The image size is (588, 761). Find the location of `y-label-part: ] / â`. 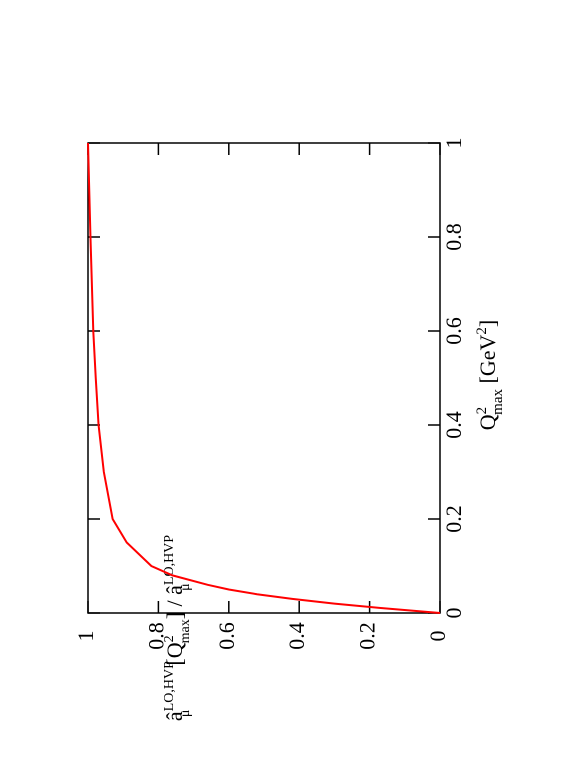

y-label-part: ] / â is located at coordinates (174, 602).